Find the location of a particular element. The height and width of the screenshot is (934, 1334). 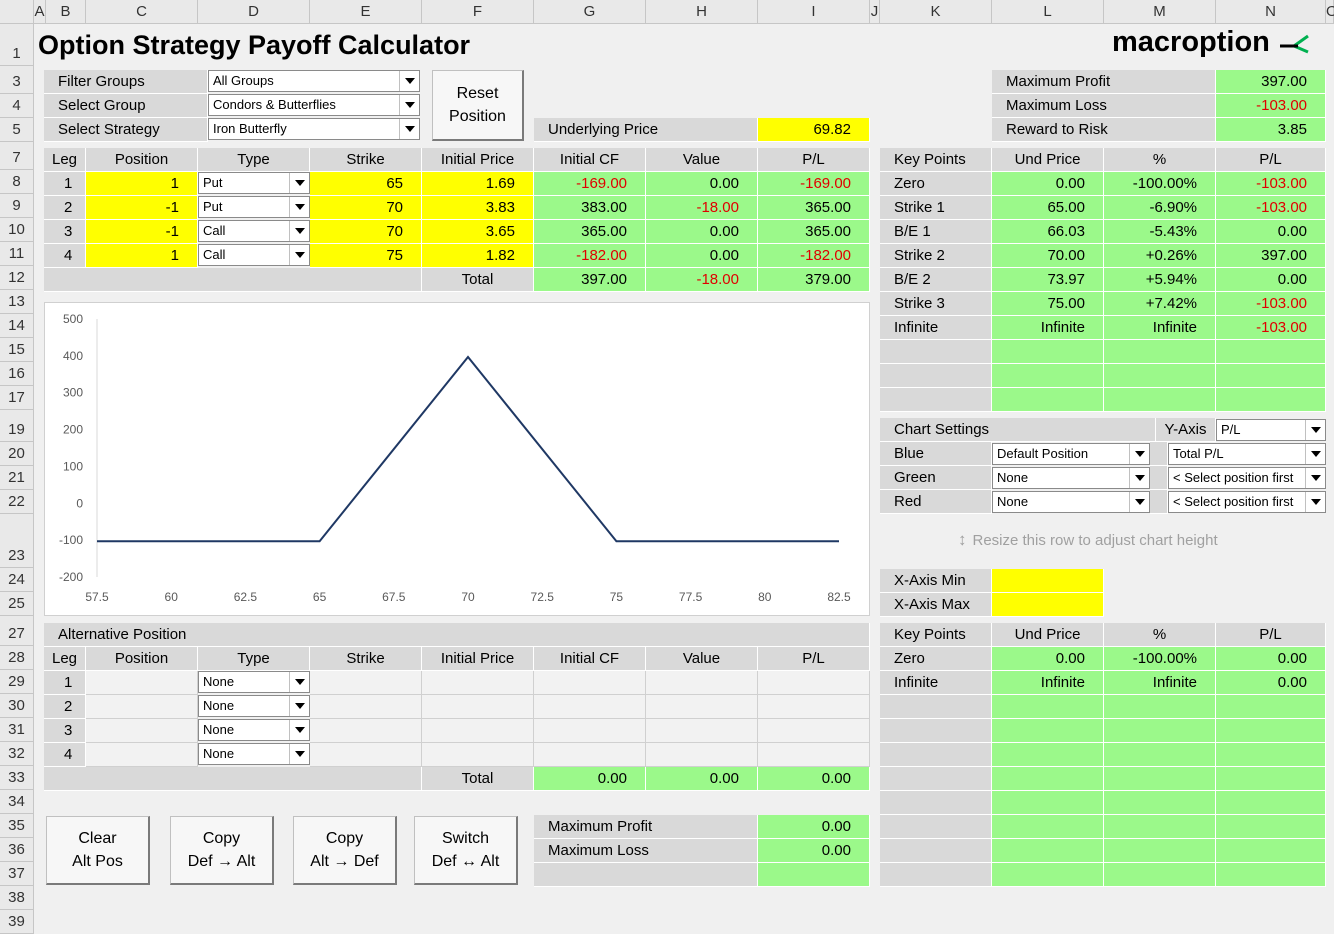

x-tick-label: 72.5 is located at coordinates (543, 597).